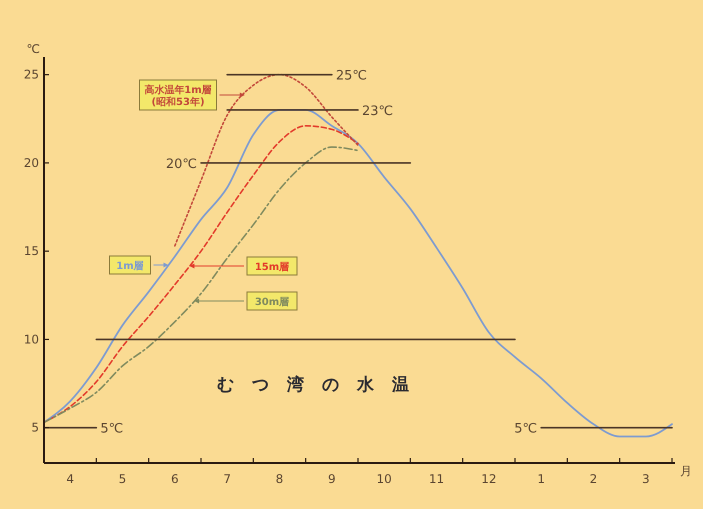  Describe the element at coordinates (33, 49) in the screenshot. I see `y-axis-title: ℃` at that location.